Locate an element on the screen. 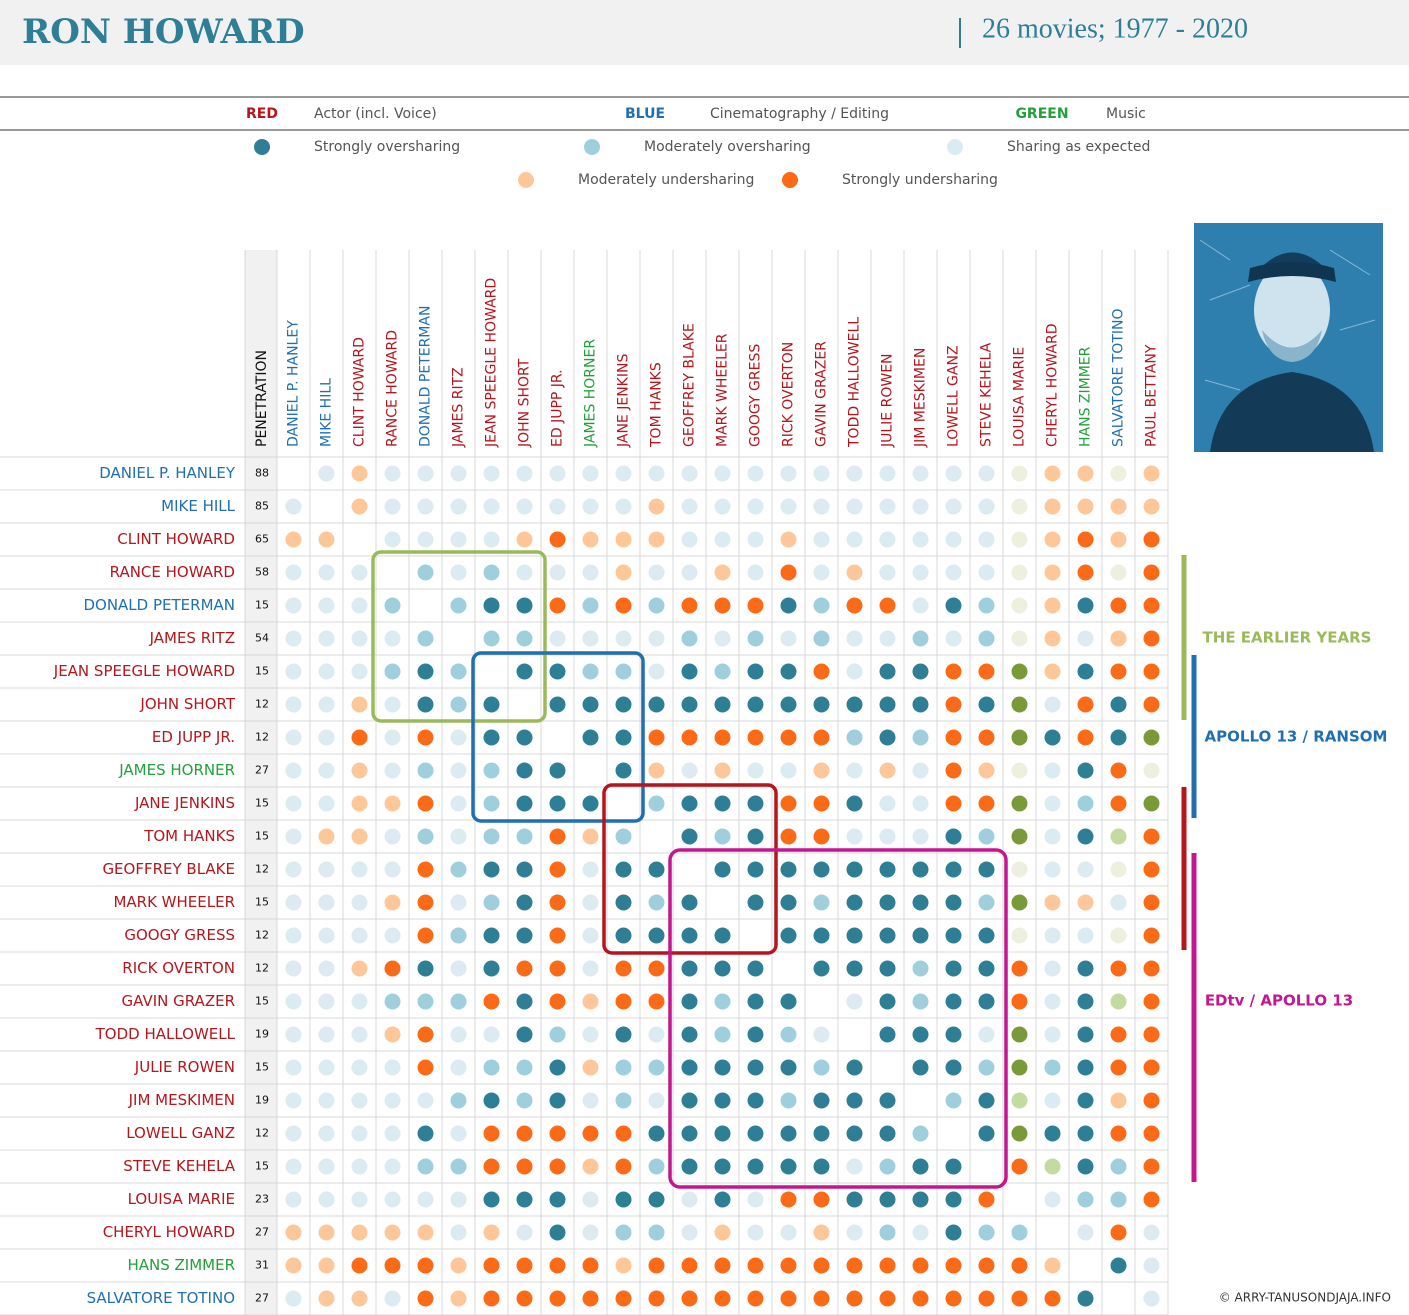 This screenshot has width=1409, height=1315. row-label: MIKE HILL is located at coordinates (198, 506).